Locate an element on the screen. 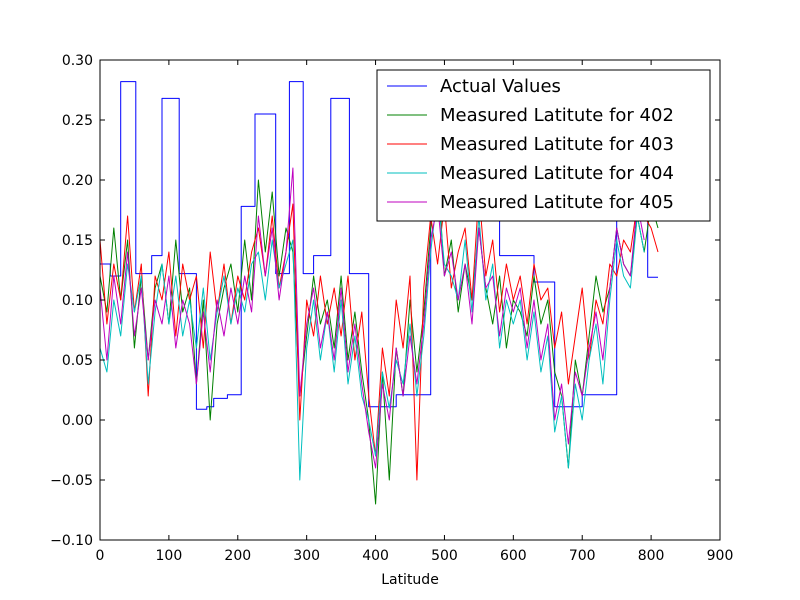 This screenshot has height=600, width=800. y-tick-label: −0.10 is located at coordinates (71, 541).